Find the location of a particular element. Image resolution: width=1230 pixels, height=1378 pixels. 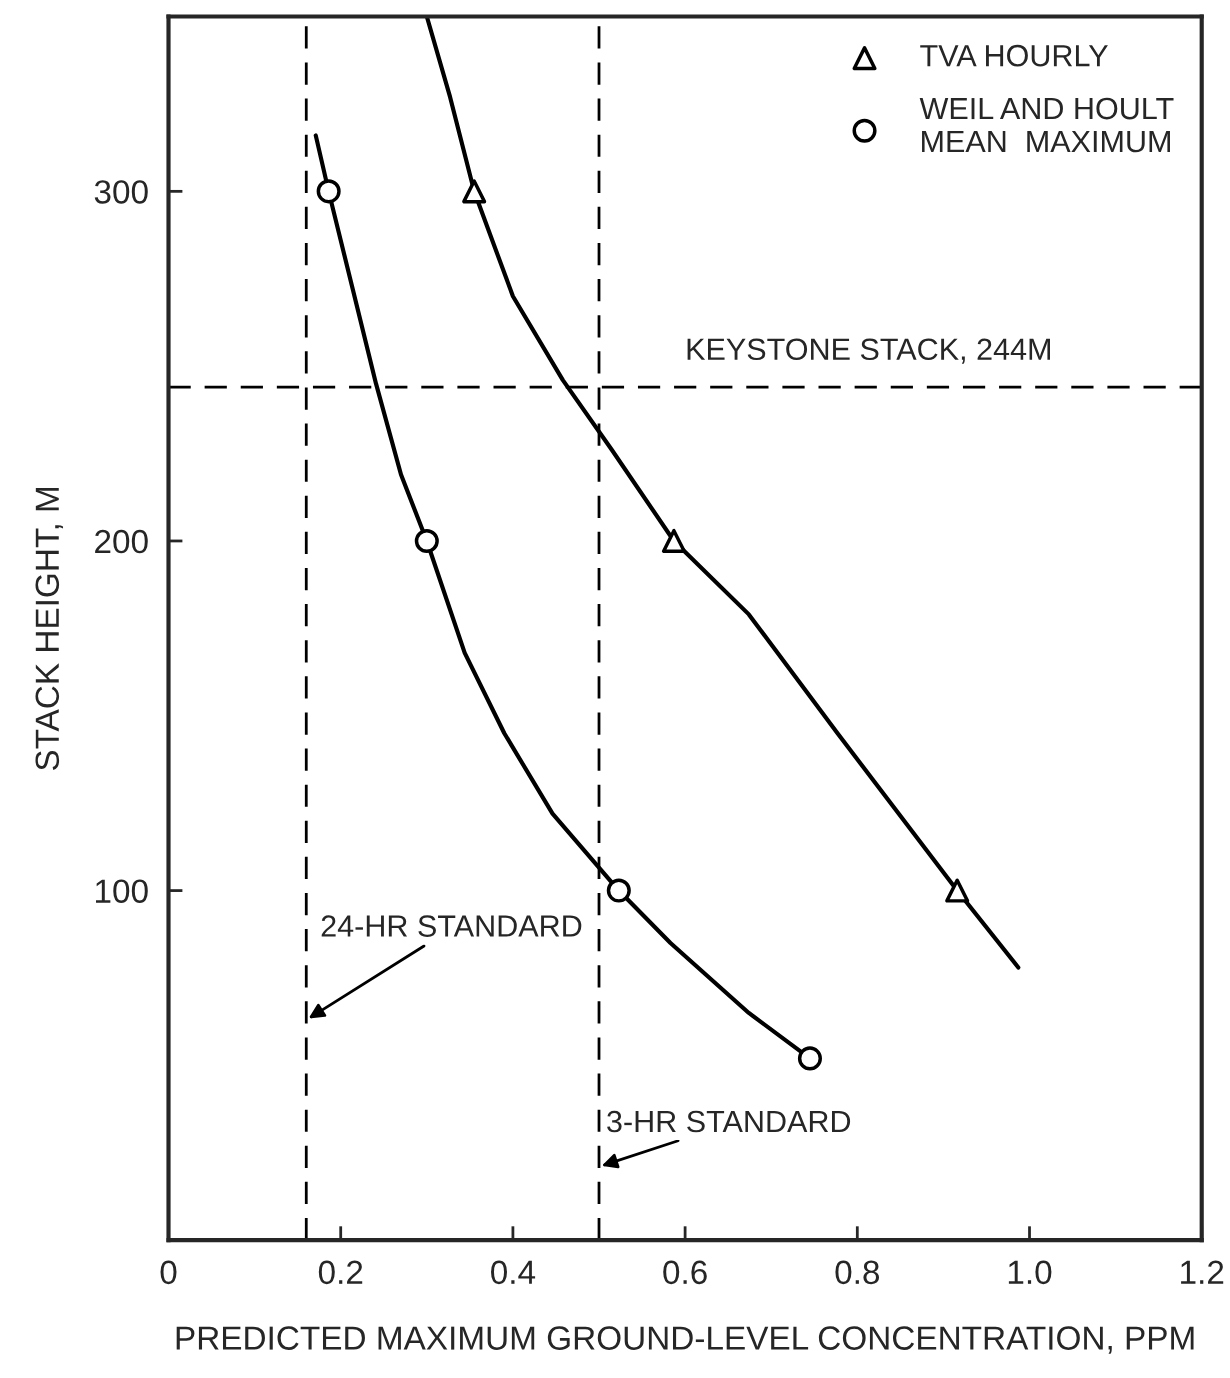

x-tick-label: 1.0 is located at coordinates (1030, 1272).